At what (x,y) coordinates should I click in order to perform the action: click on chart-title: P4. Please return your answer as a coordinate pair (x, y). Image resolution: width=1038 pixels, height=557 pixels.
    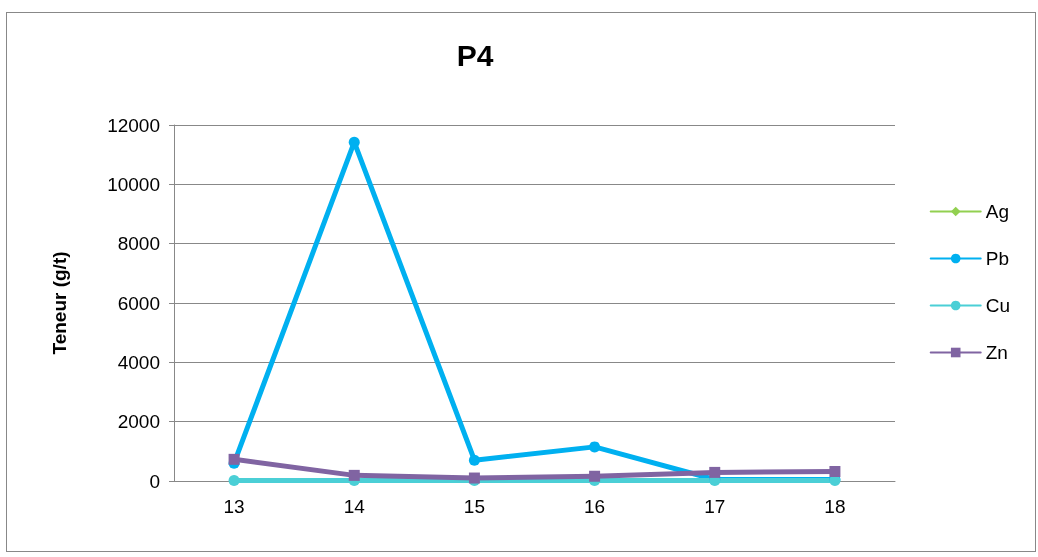
    Looking at the image, I should click on (475, 55).